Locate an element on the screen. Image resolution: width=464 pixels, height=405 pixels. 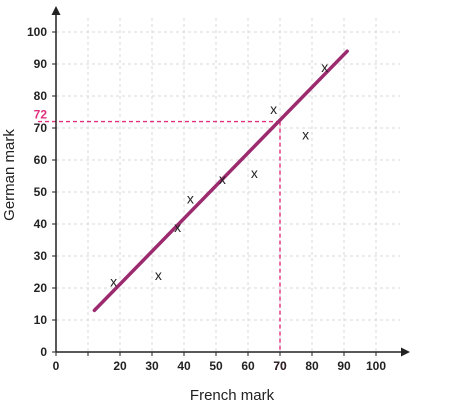
x-tick-labels: 0 20 30 40 50 60 70 80 90 100 is located at coordinates (220, 366).